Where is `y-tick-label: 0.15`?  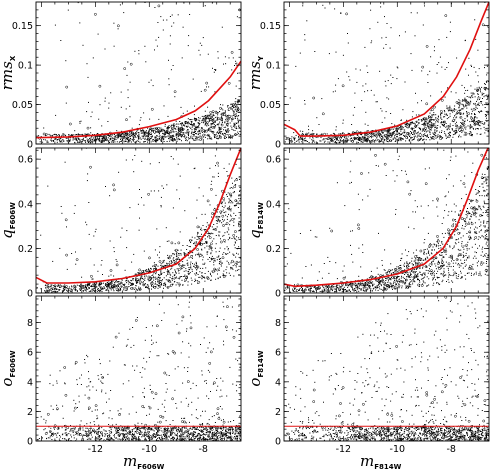 y-tick-label: 0.15 is located at coordinates (22, 26).